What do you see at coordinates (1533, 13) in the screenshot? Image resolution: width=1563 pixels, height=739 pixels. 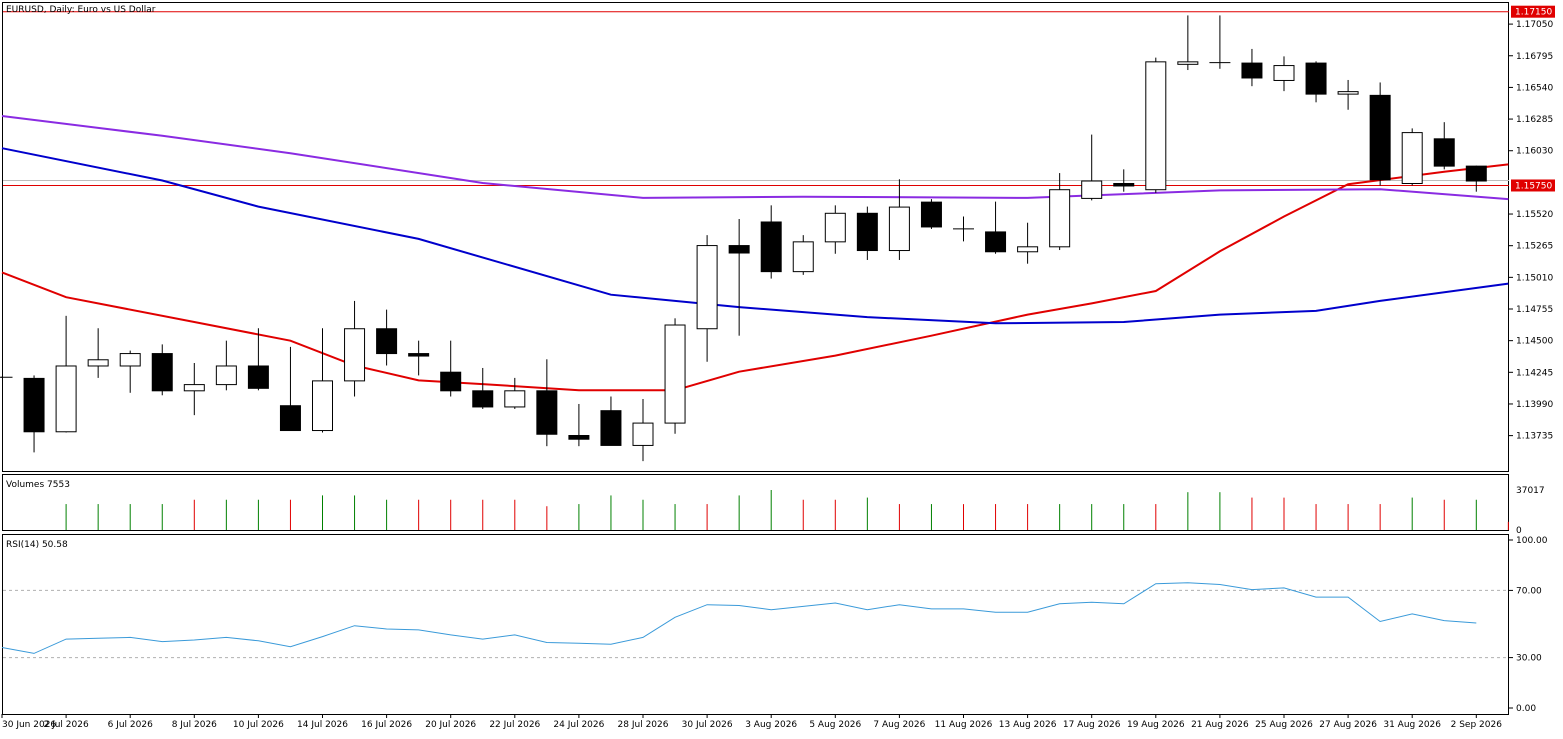 I see `price-label-0: 1.17150` at bounding box center [1533, 13].